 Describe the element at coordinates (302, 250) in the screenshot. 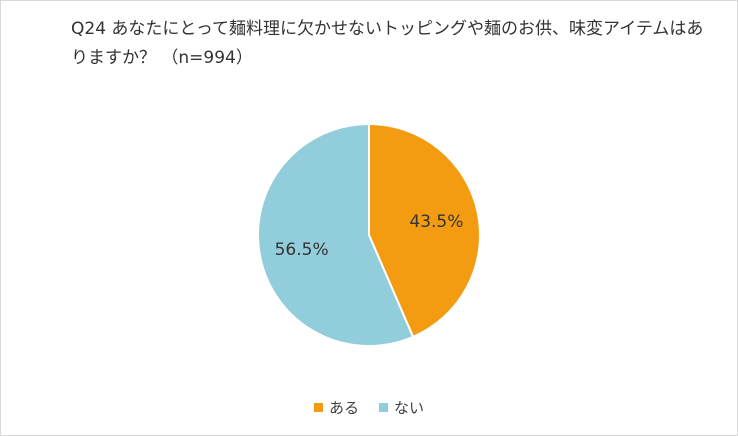

I see `data-label-nai: 56.5%` at that location.